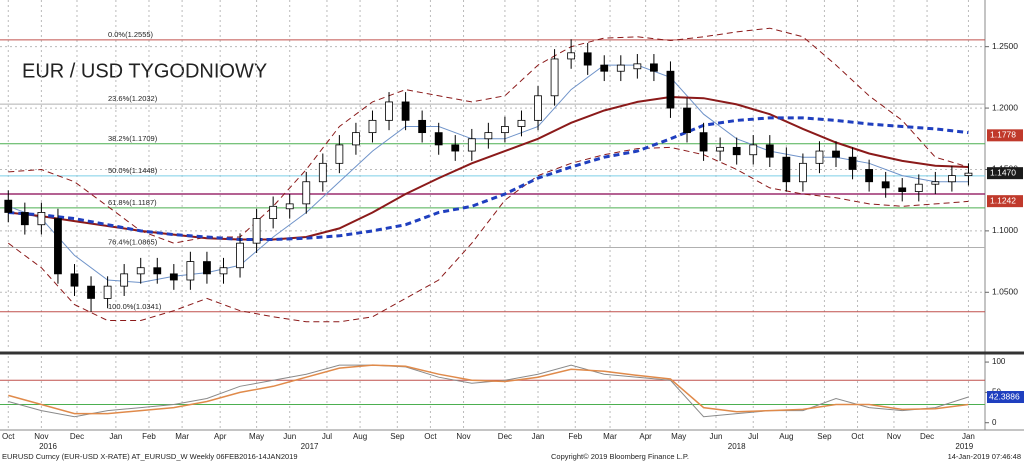 The height and width of the screenshot is (463, 1024). What do you see at coordinates (133, 241) in the screenshot?
I see `fib-label: 76.4%(1.0865)` at bounding box center [133, 241].